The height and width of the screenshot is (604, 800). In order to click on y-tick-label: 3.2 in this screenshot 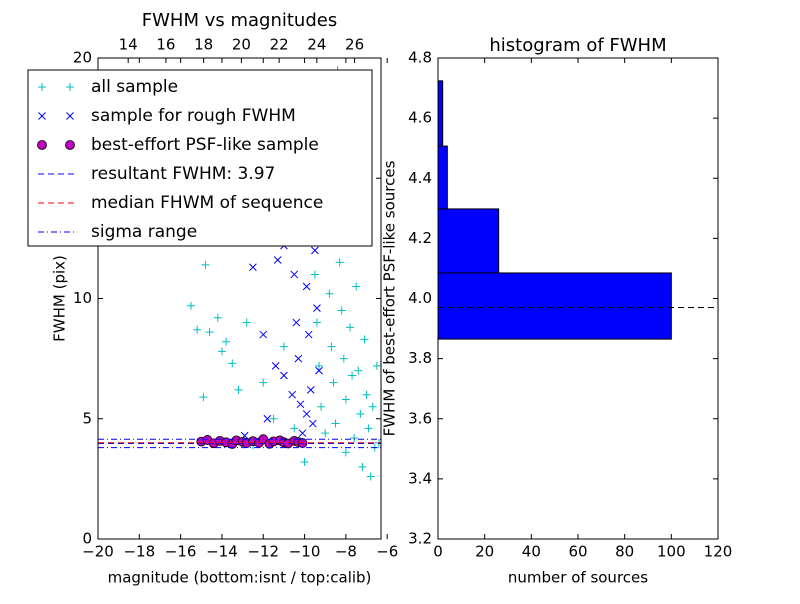, I will do `click(420, 539)`.